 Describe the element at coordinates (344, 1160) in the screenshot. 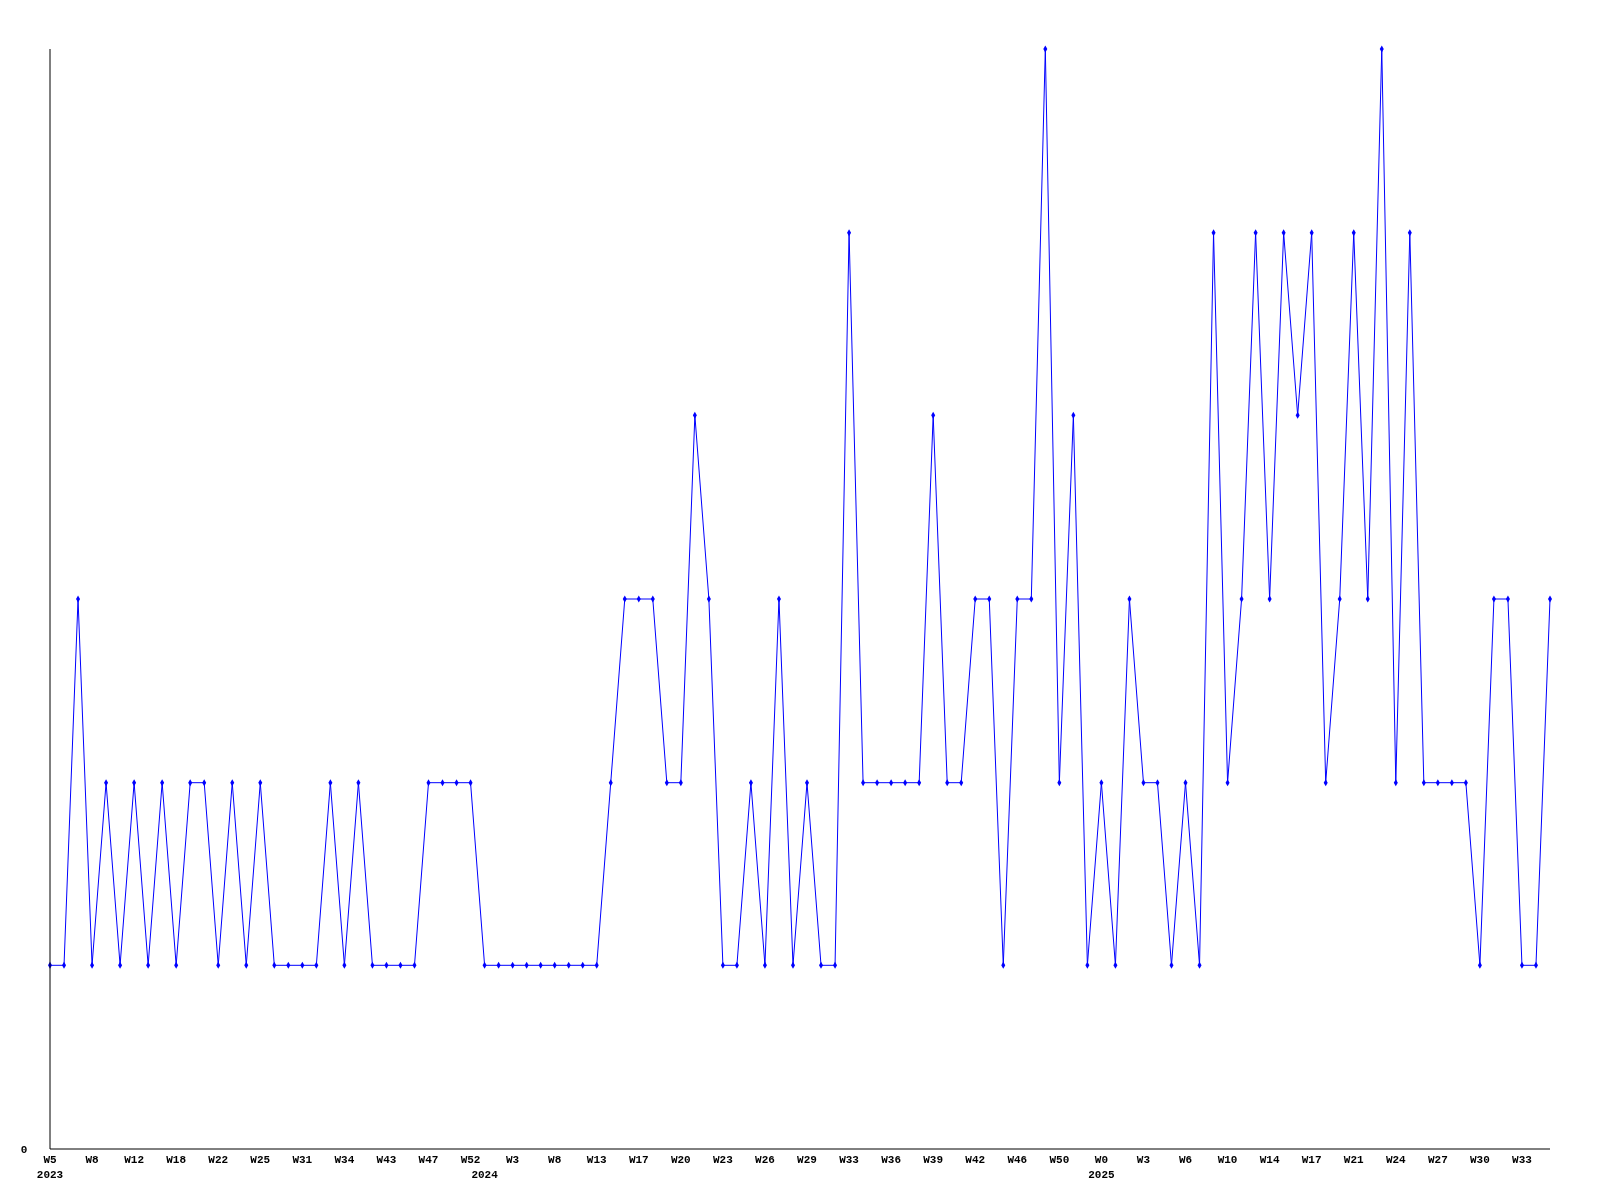

I see `x-tick-label: W34` at that location.